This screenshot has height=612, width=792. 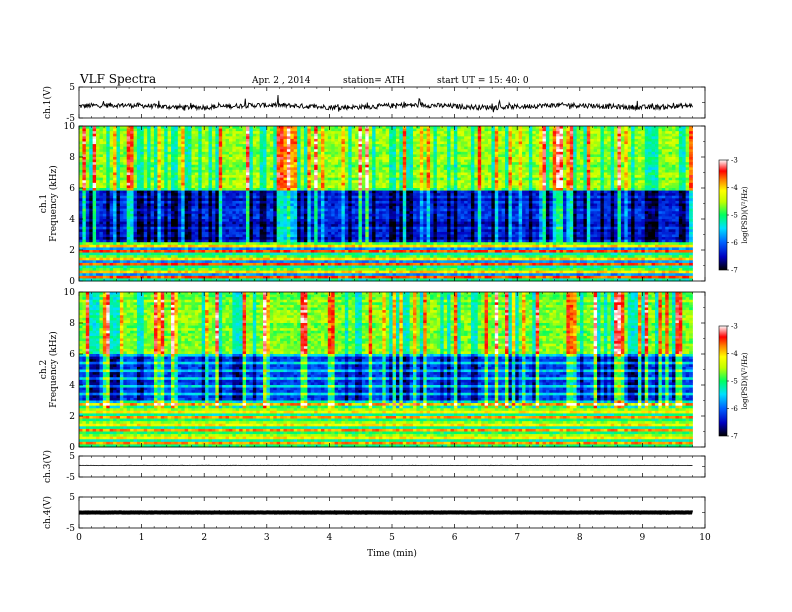 What do you see at coordinates (47, 102) in the screenshot?
I see `ch1-waveform-ylabel: ch.1(V)` at bounding box center [47, 102].